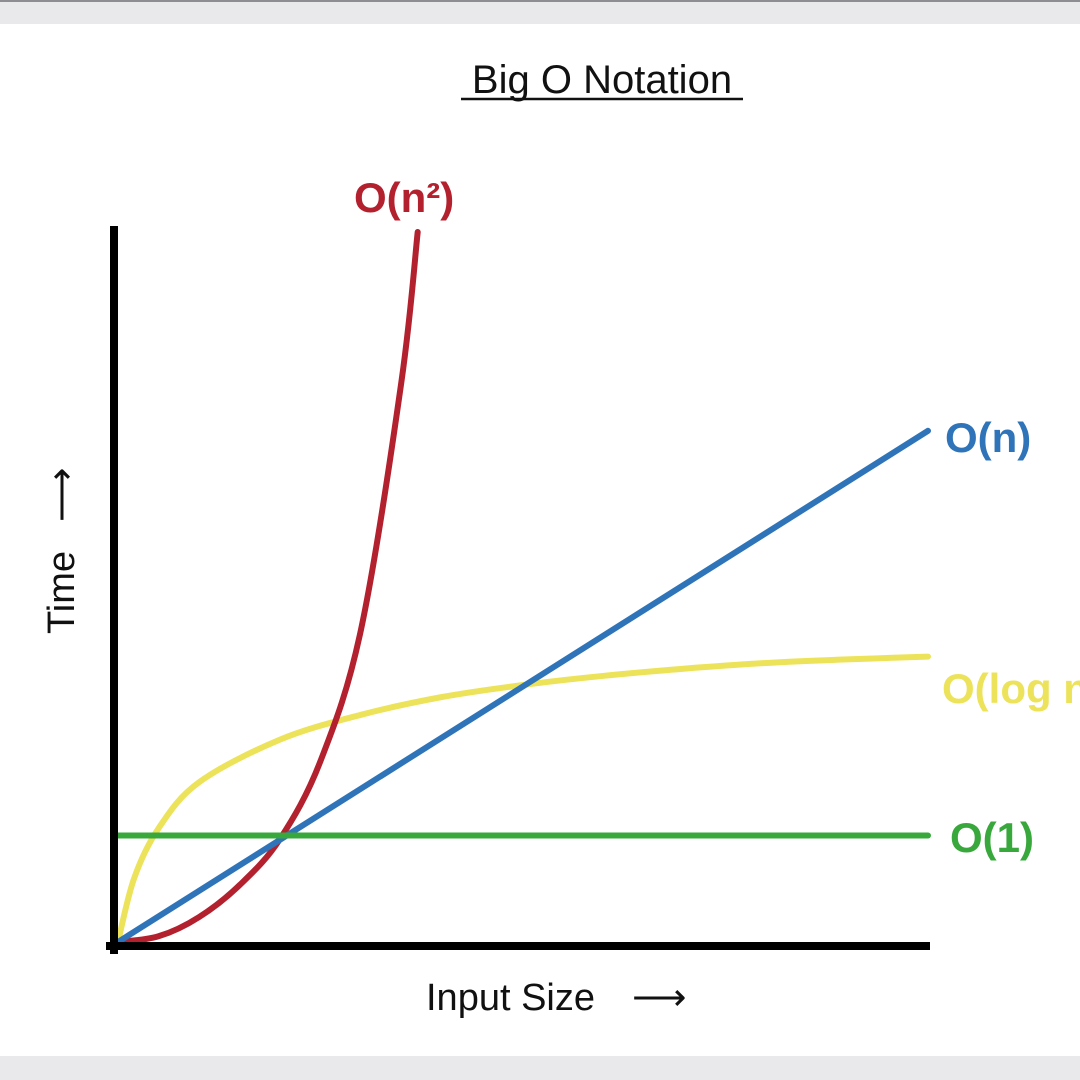 This screenshot has height=1080, width=1080. Describe the element at coordinates (62, 592) in the screenshot. I see `y-axis-label: Time` at that location.